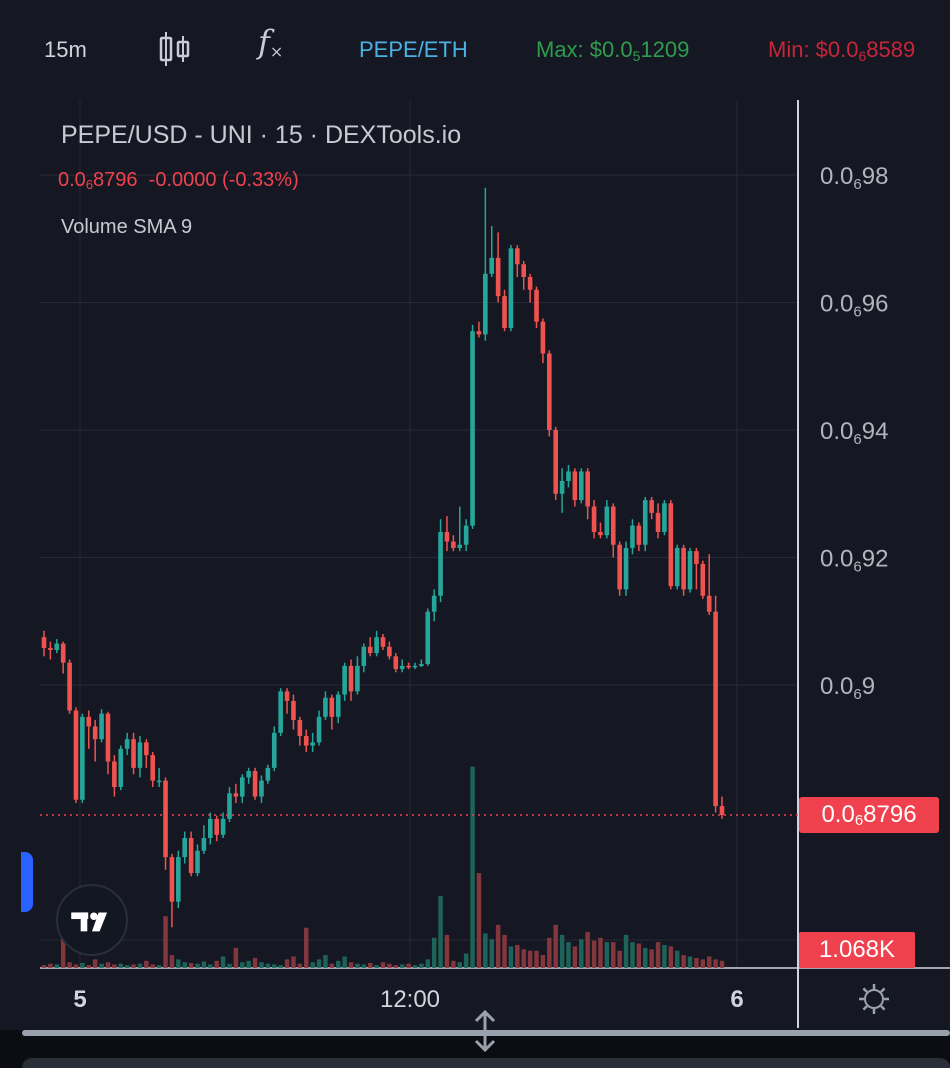 The image size is (950, 1068). What do you see at coordinates (127, 227) in the screenshot?
I see `volume-indicator-label: Volume SMA 9` at bounding box center [127, 227].